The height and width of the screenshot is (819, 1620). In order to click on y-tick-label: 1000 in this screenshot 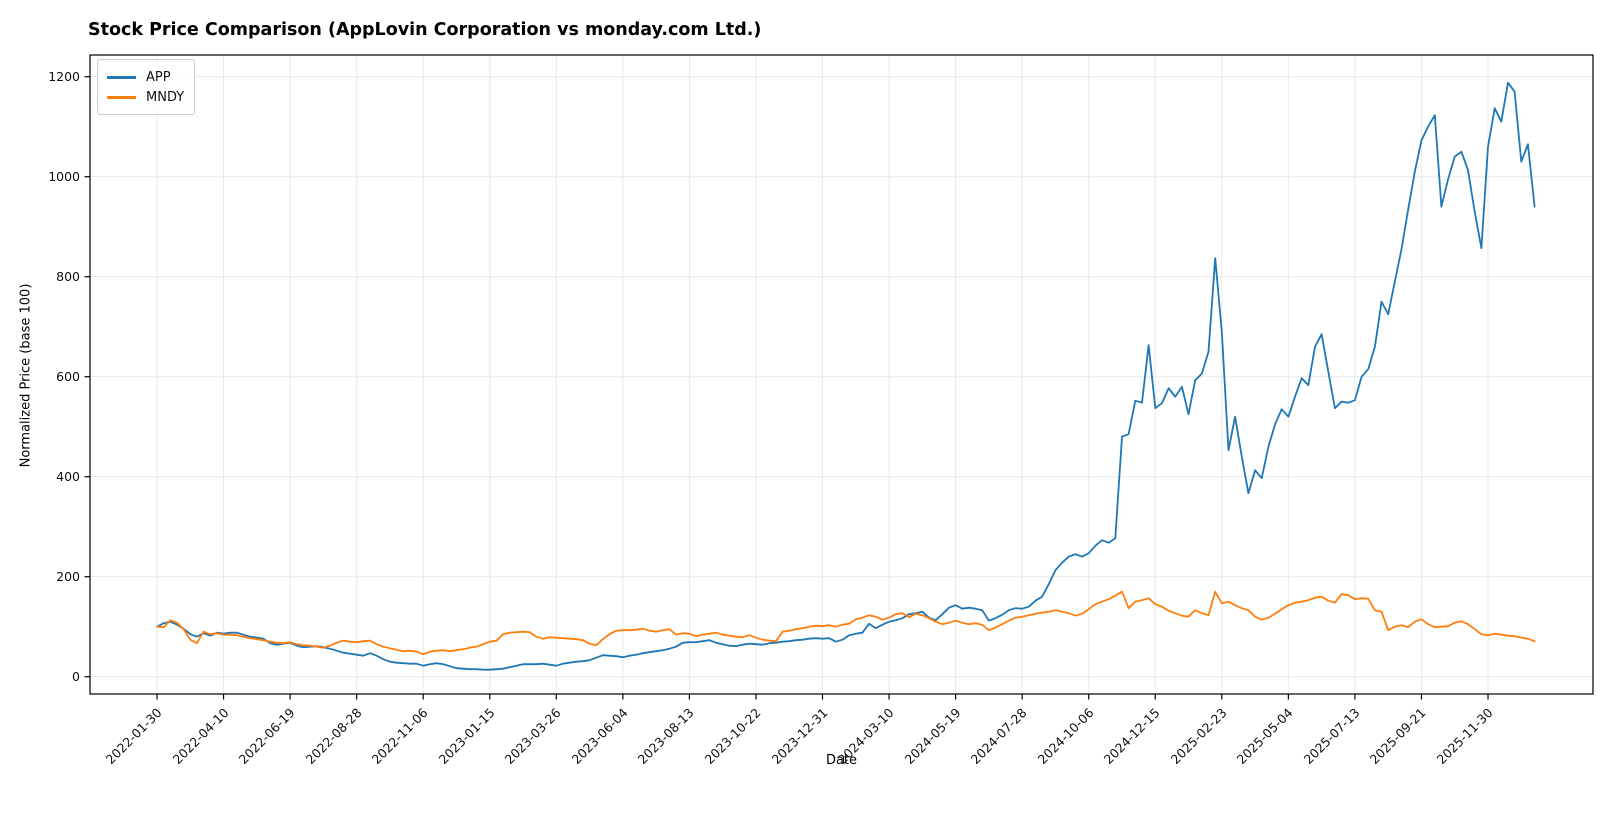, I will do `click(64, 176)`.